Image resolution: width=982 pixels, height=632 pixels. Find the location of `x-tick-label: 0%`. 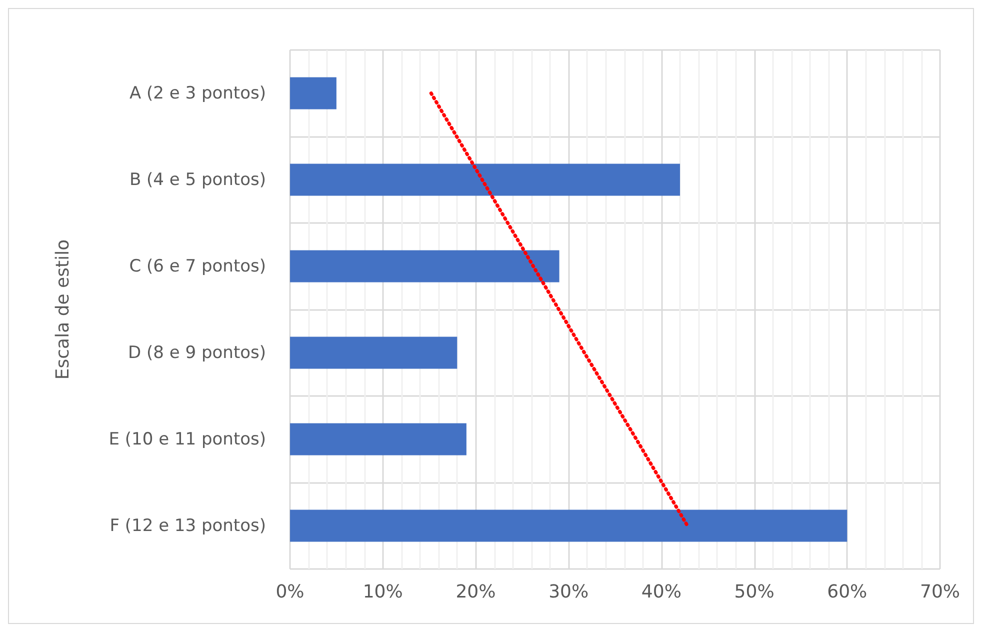

x-tick-label: 0% is located at coordinates (290, 592).